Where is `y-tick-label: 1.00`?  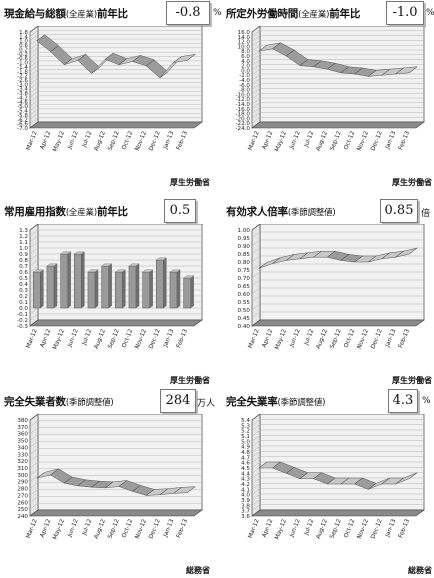
y-tick-label: 1.00 is located at coordinates (244, 231).